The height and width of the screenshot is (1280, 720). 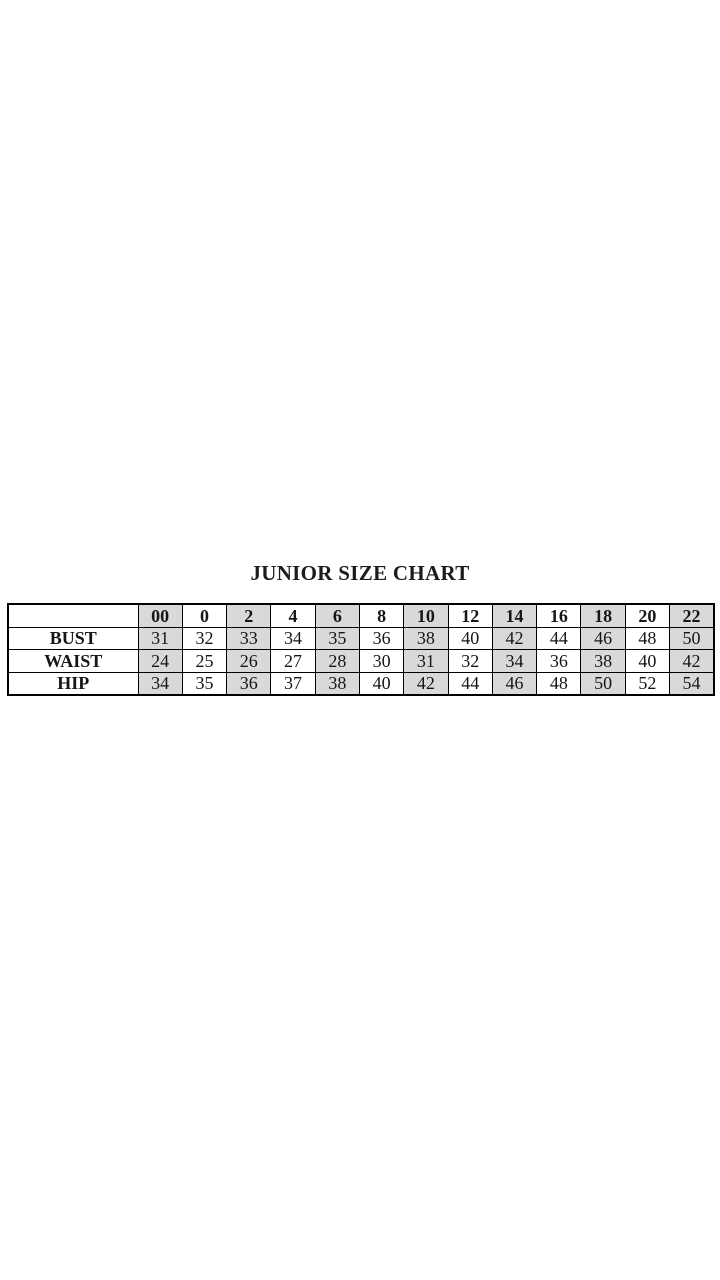 What do you see at coordinates (470, 615) in the screenshot?
I see `size-header: 12` at bounding box center [470, 615].